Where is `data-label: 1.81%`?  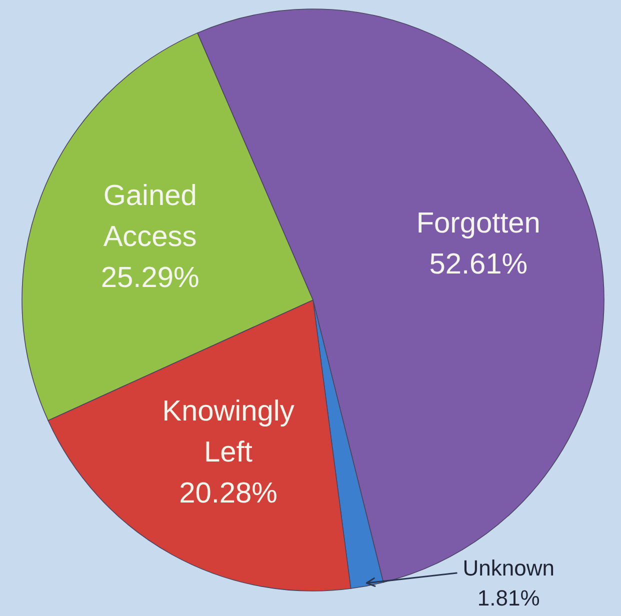
data-label: 1.81% is located at coordinates (508, 598).